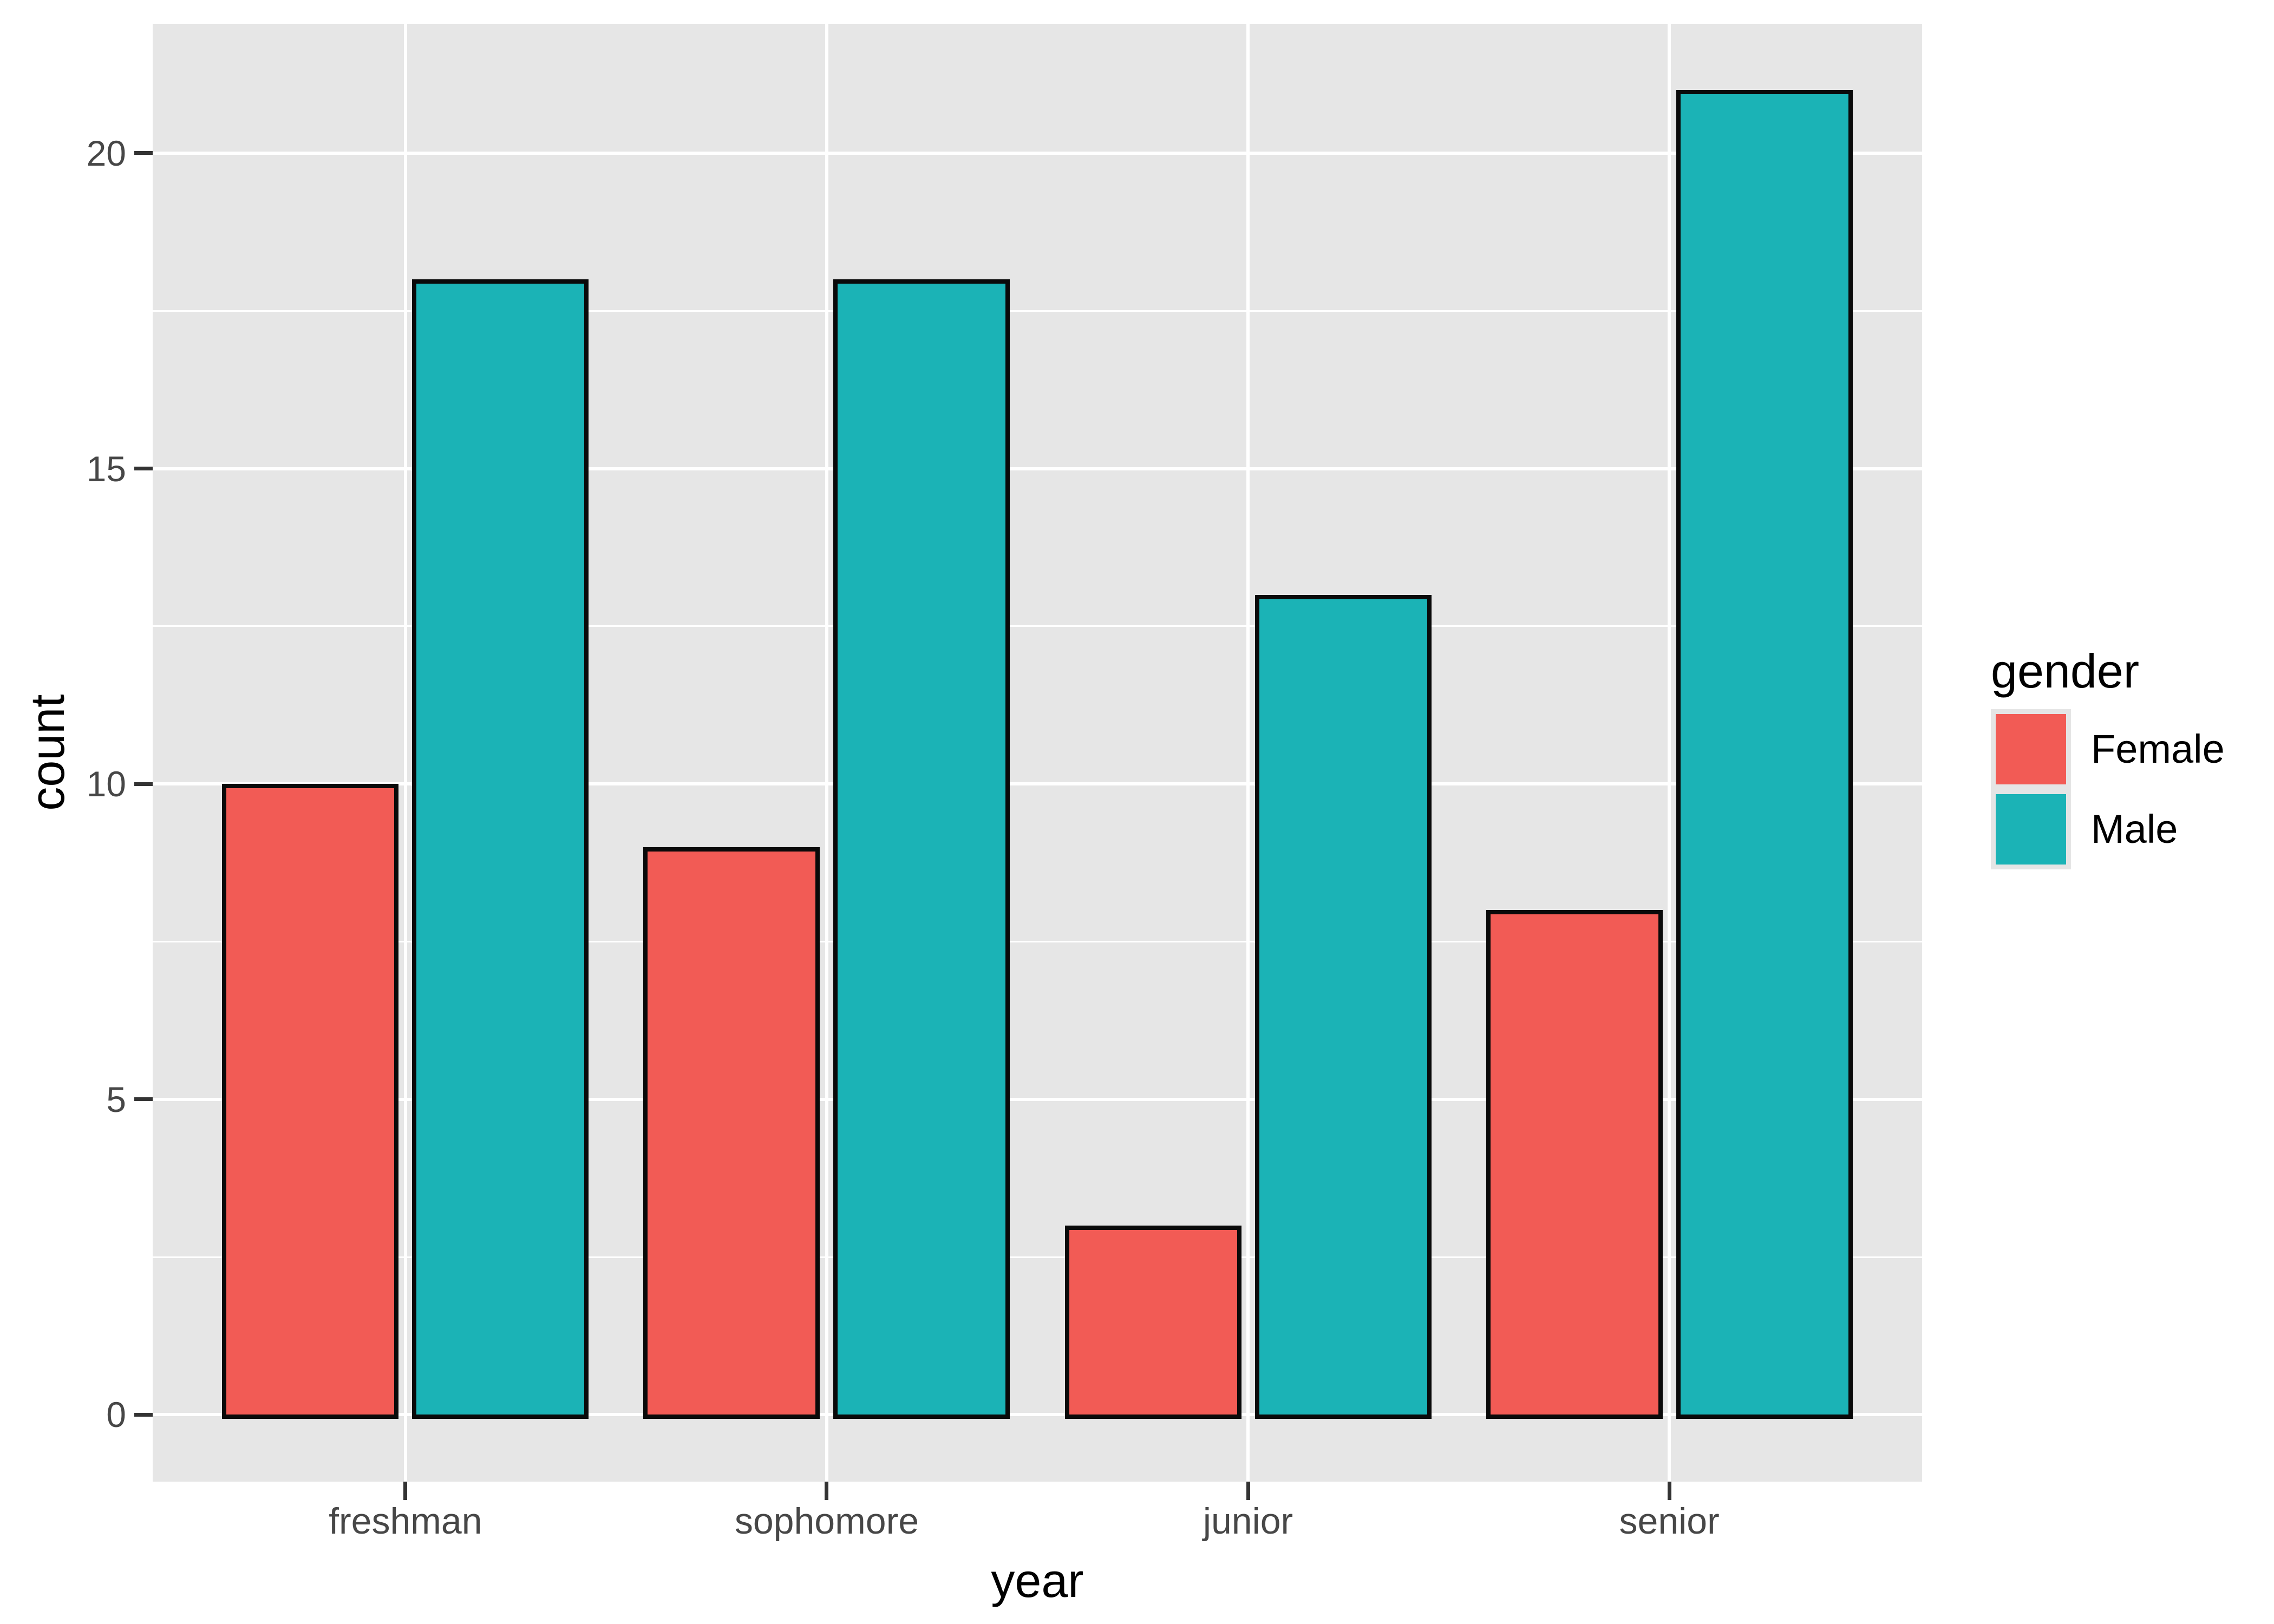 The width and height of the screenshot is (2274, 1624). What do you see at coordinates (1765, 754) in the screenshot?
I see `bar-senior-Male` at bounding box center [1765, 754].